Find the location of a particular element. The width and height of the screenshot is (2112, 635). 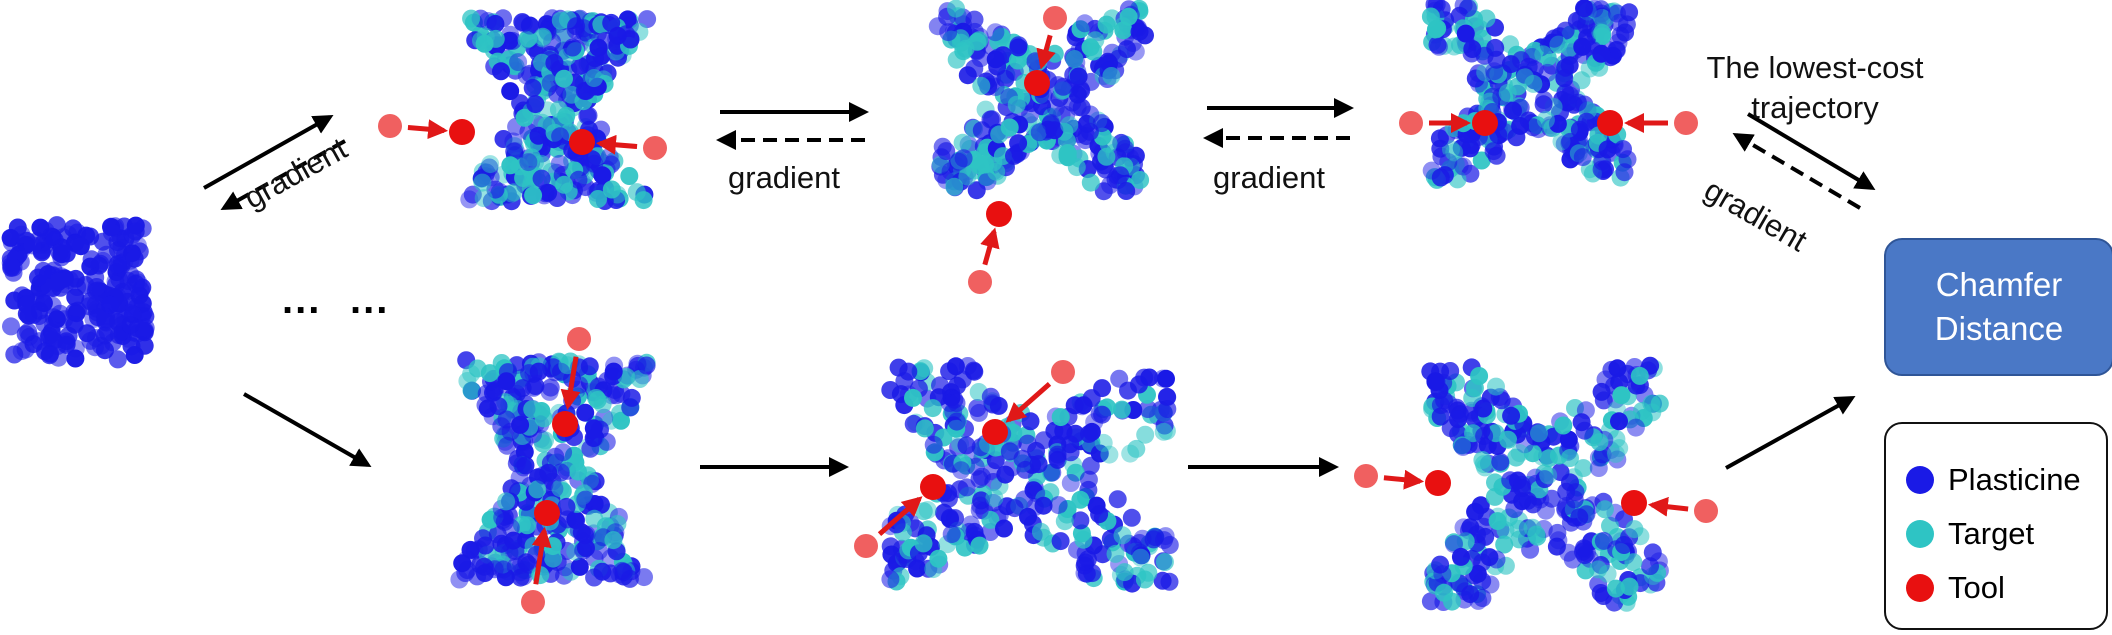

legend-item-target: Target is located at coordinates (1970, 534).